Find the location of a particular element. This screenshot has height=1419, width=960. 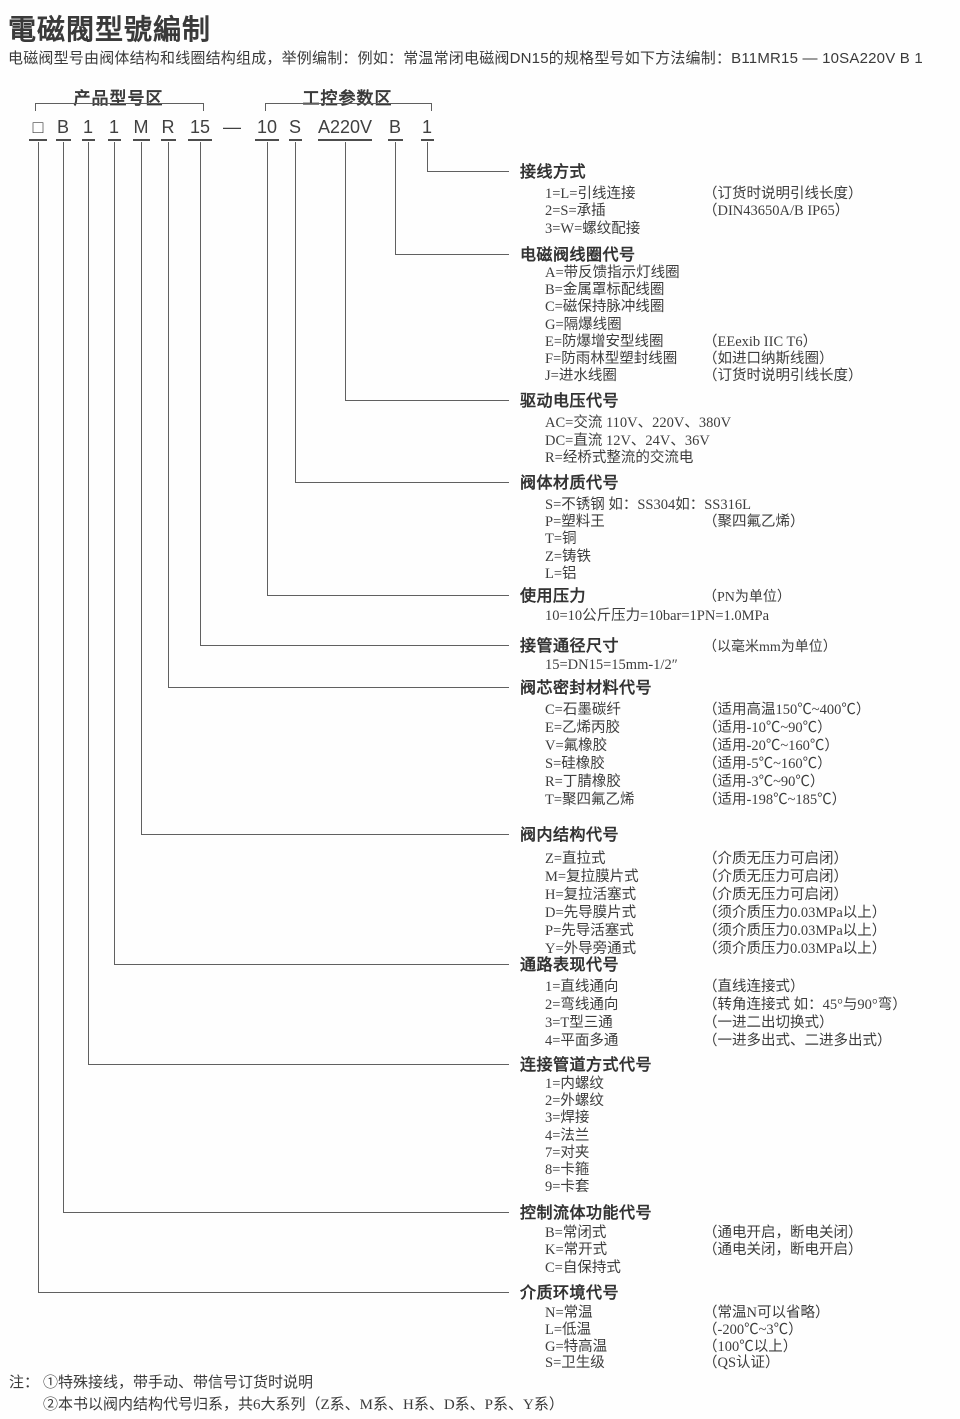

item-code: T=铜 is located at coordinates (561, 539).